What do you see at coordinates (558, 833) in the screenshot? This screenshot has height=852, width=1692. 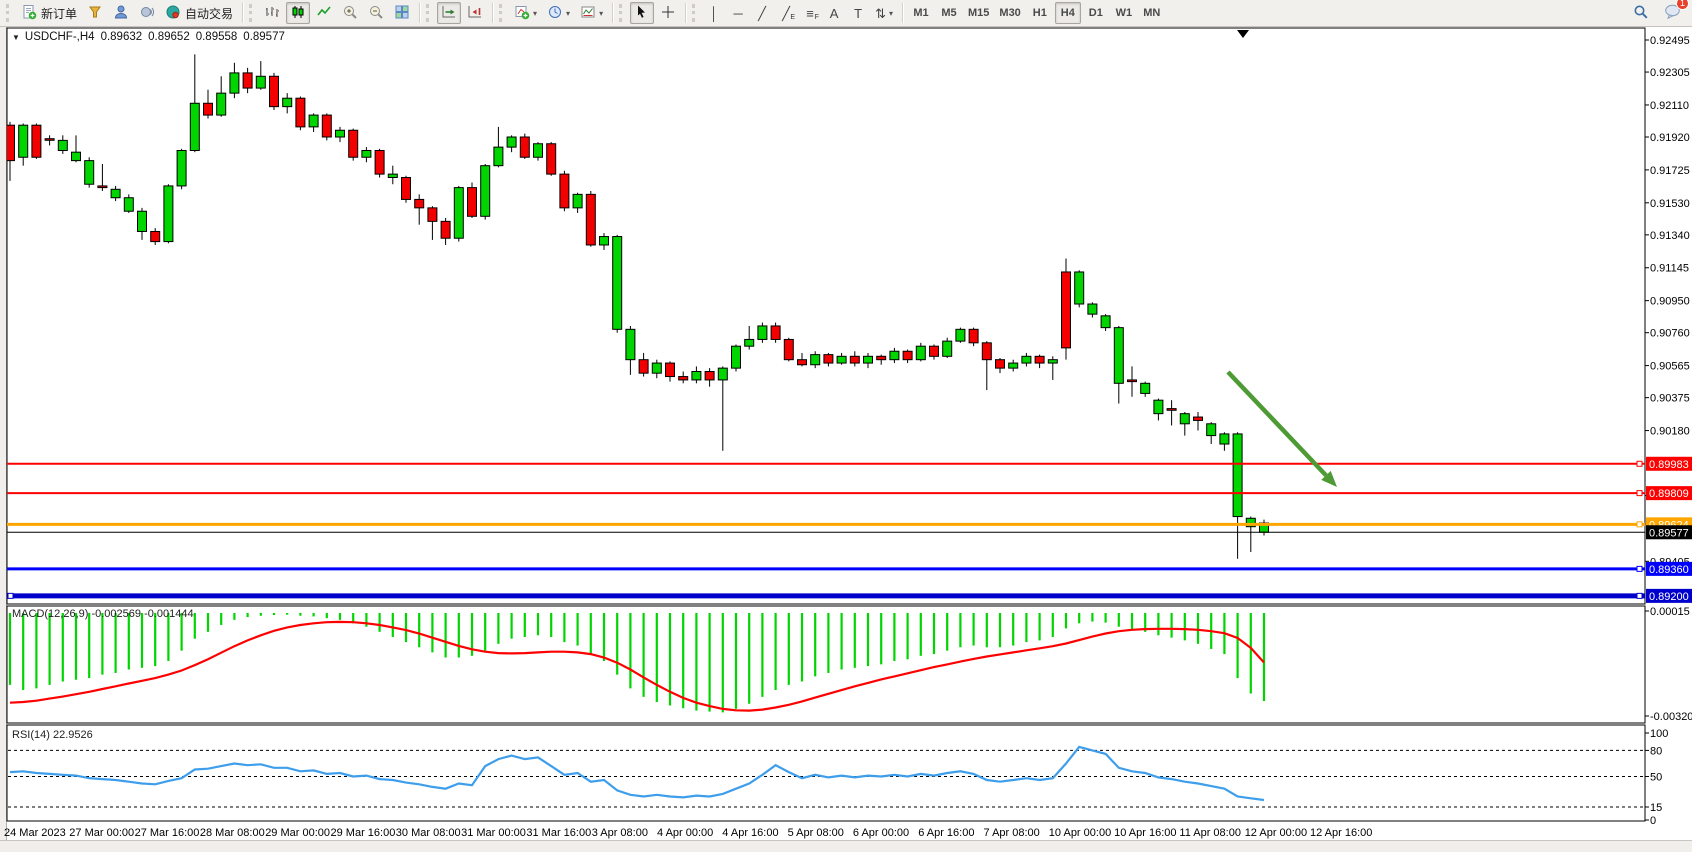 I see `time-axis-label: 31 Mar 16:00` at bounding box center [558, 833].